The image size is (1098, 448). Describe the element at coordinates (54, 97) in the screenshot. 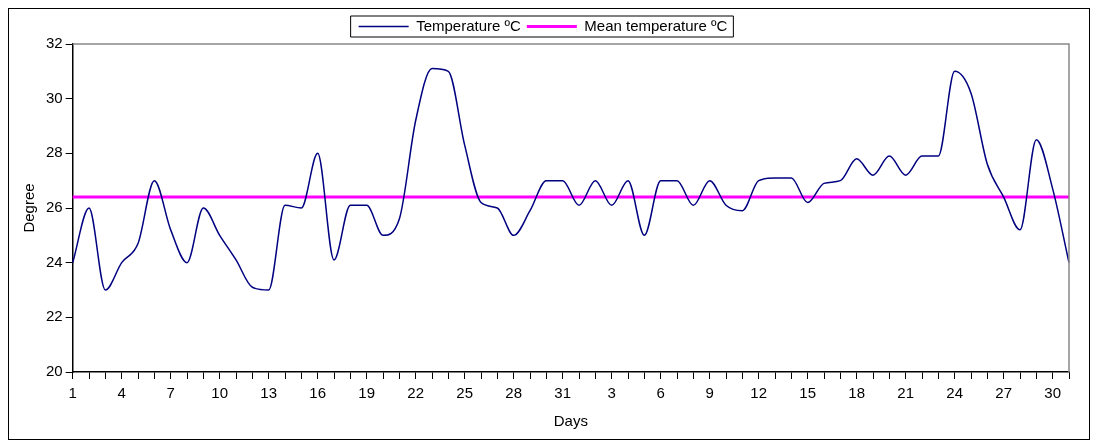

I see `y-tick-label: 30` at that location.